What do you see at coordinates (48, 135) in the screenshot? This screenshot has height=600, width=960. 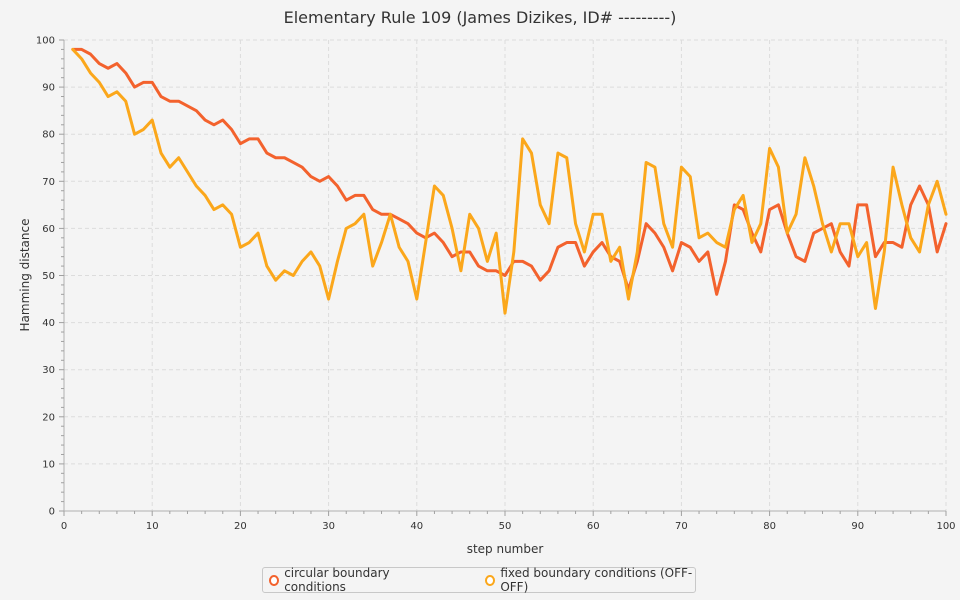 I see `y-tick-label: 80` at bounding box center [48, 135].